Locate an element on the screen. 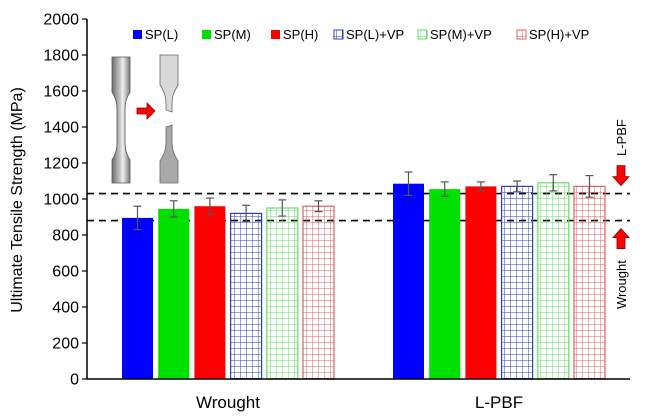 The image size is (650, 417). arrow-right-icon is located at coordinates (146, 111).